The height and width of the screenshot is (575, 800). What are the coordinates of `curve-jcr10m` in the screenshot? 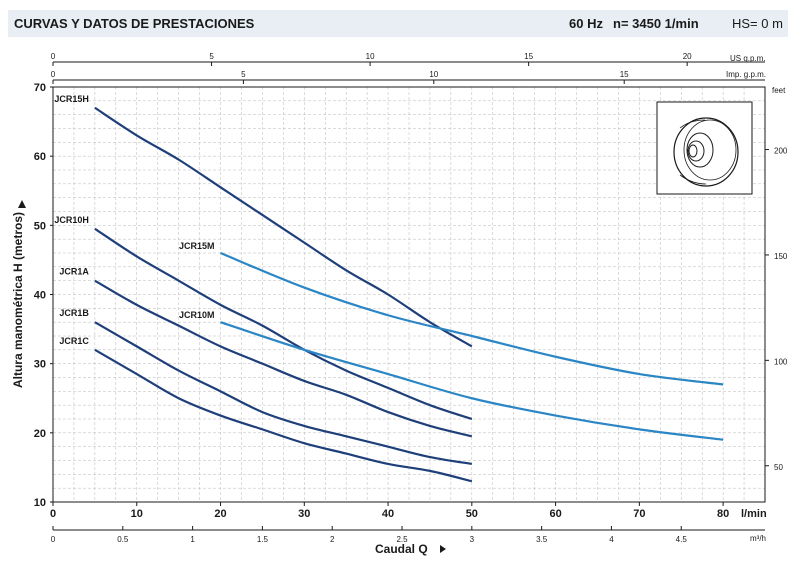 It's located at (472, 381).